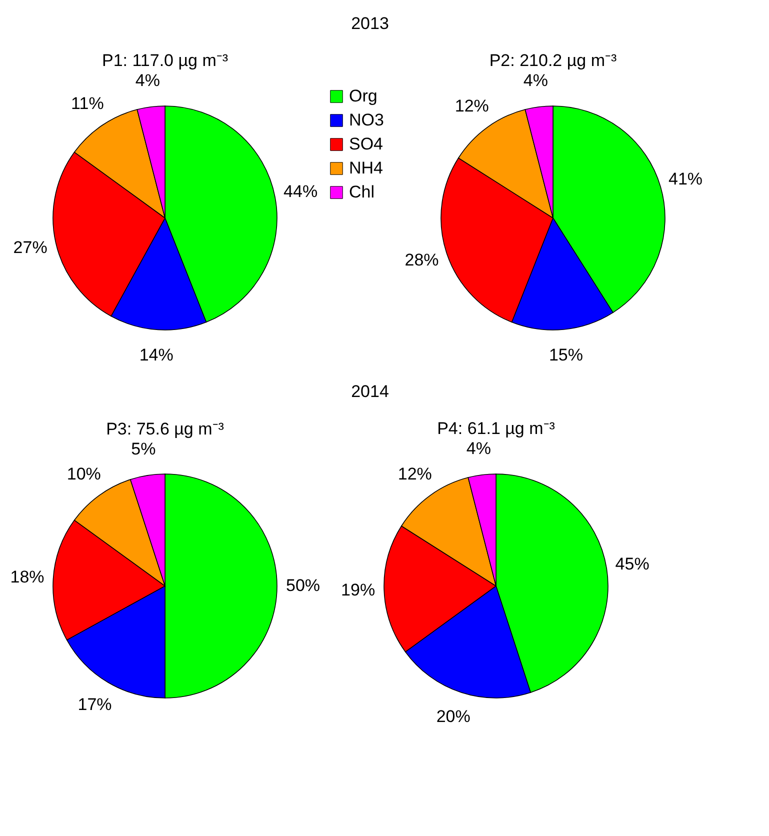 The width and height of the screenshot is (769, 836). I want to click on text: 2013, so click(370, 23).